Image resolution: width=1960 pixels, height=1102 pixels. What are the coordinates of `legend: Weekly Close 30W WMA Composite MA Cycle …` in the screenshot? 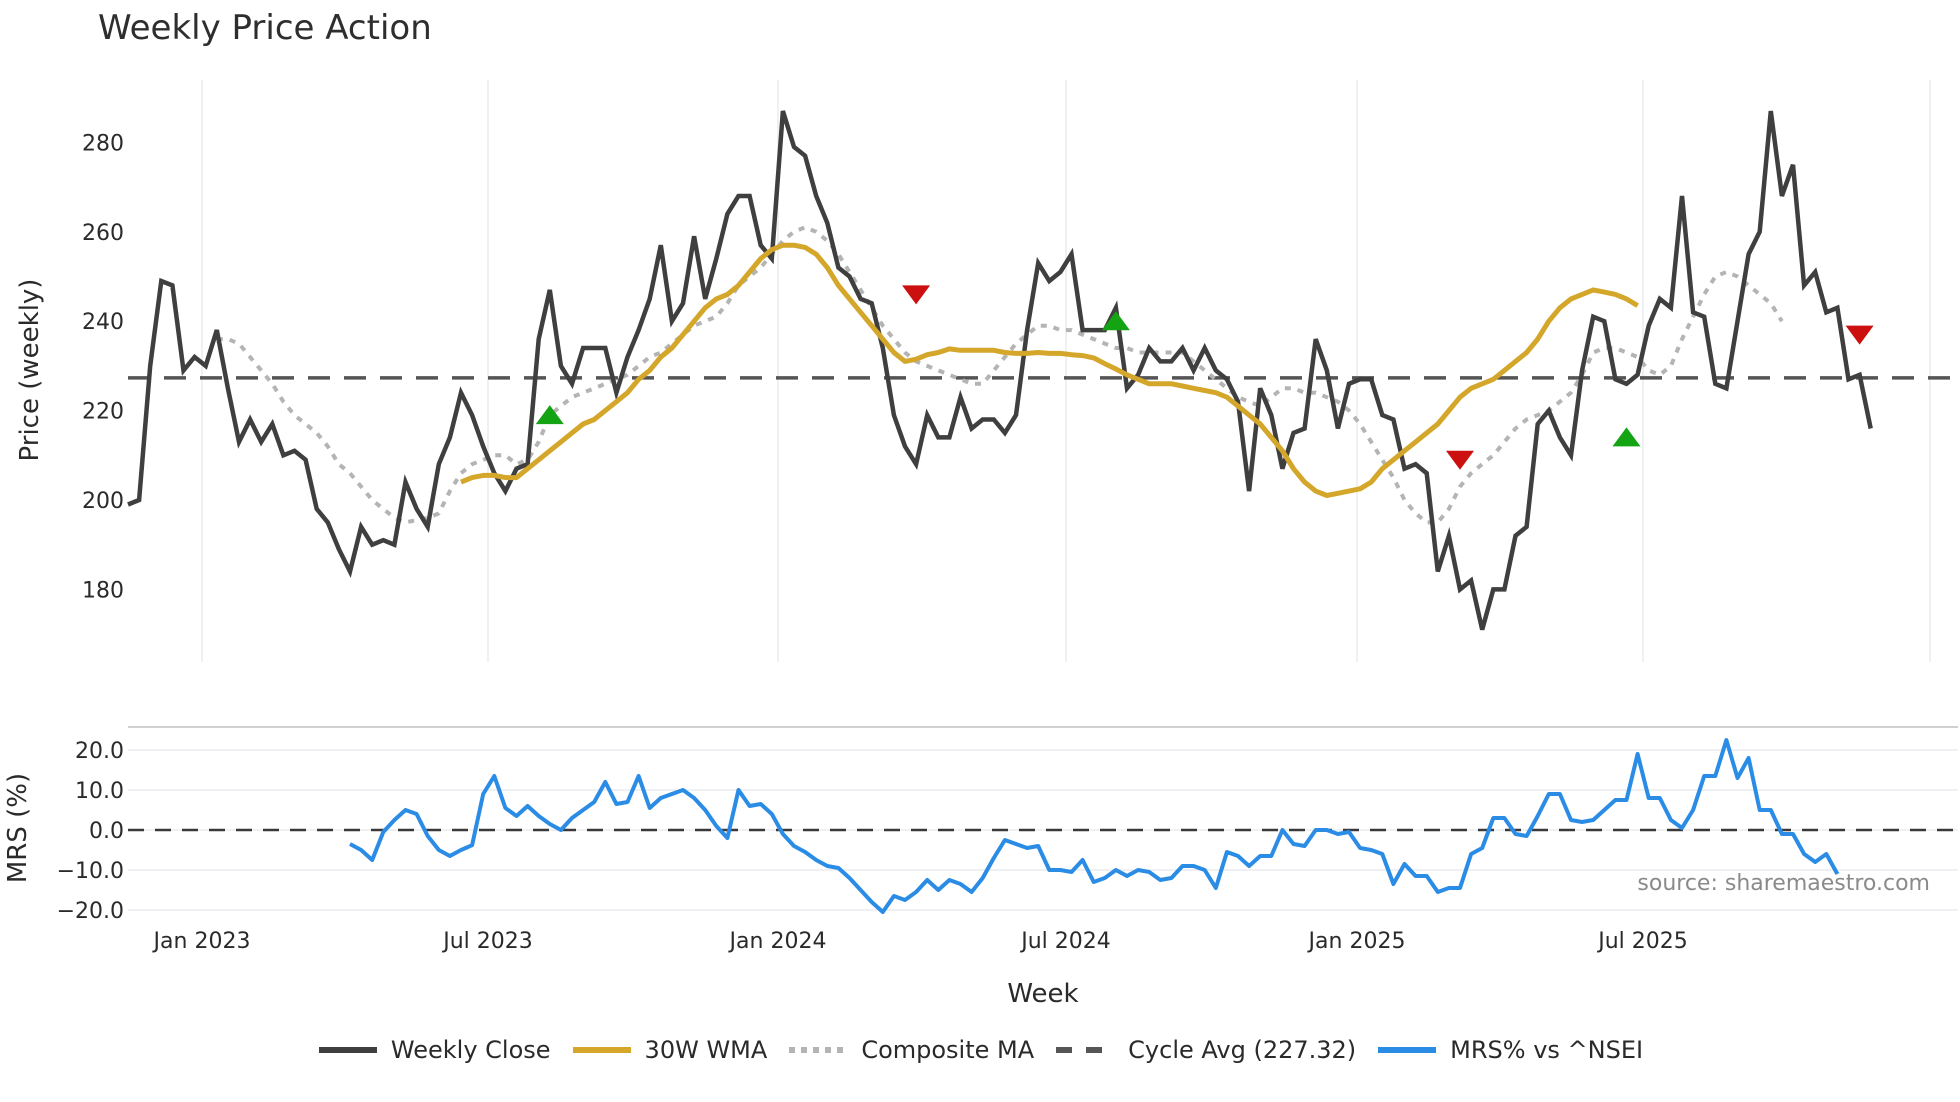 It's located at (980, 1050).